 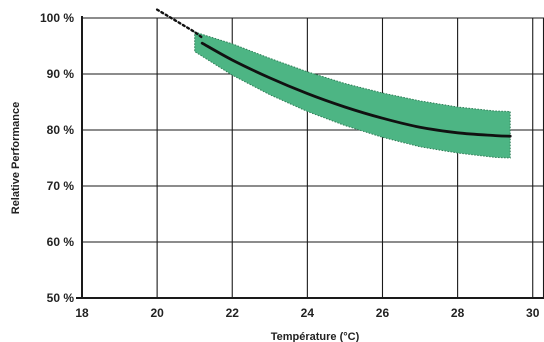 I want to click on y-tick-label-90: 90 %, so click(x=61, y=74).